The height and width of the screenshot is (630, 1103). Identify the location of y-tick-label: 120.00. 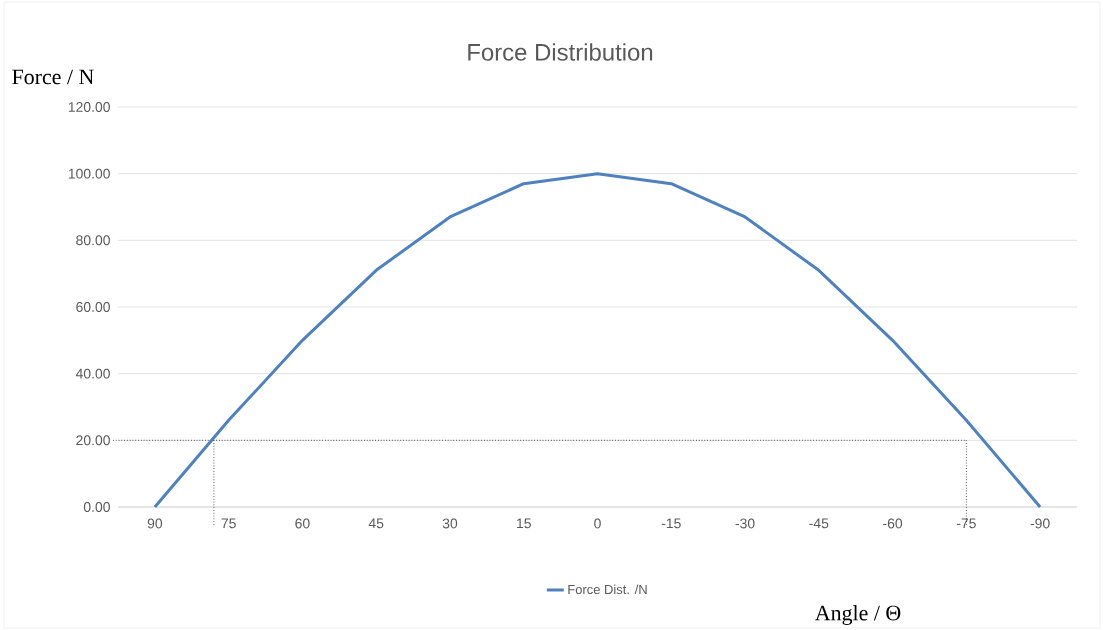
(89, 107).